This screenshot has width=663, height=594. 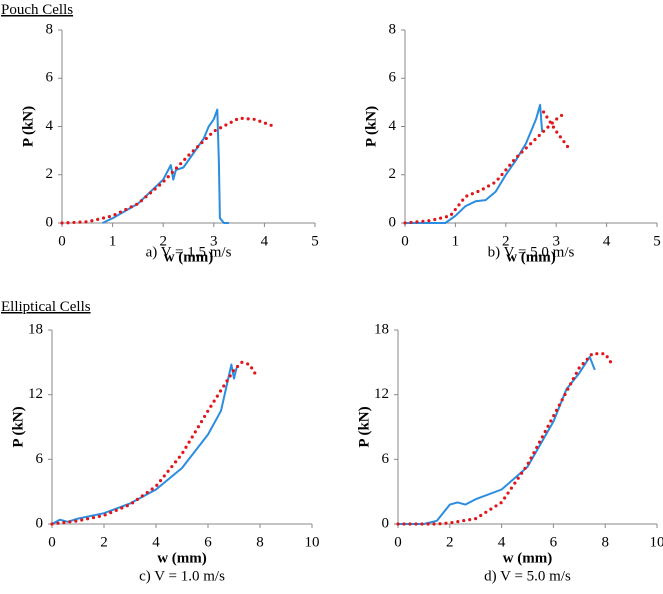 I want to click on caption: c) V = 1.0 m/s, so click(x=182, y=576).